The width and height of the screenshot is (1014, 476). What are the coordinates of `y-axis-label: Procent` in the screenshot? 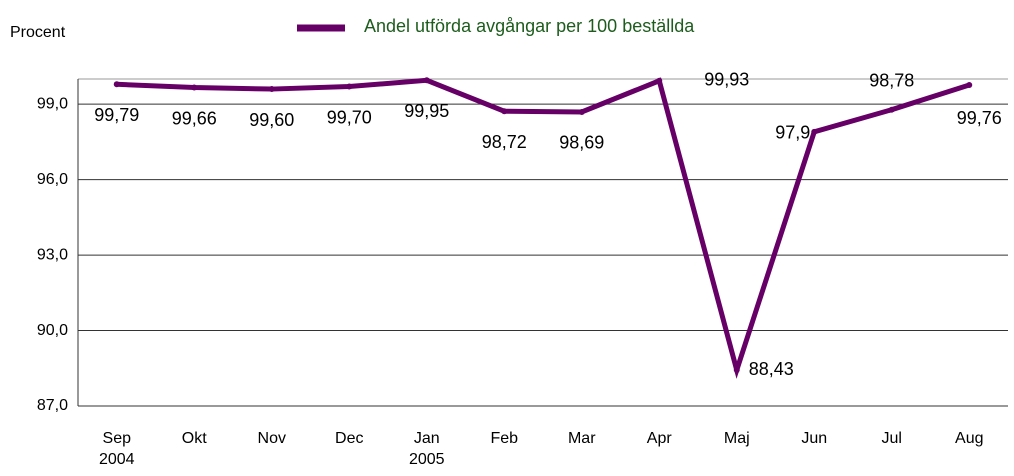 It's located at (38, 32).